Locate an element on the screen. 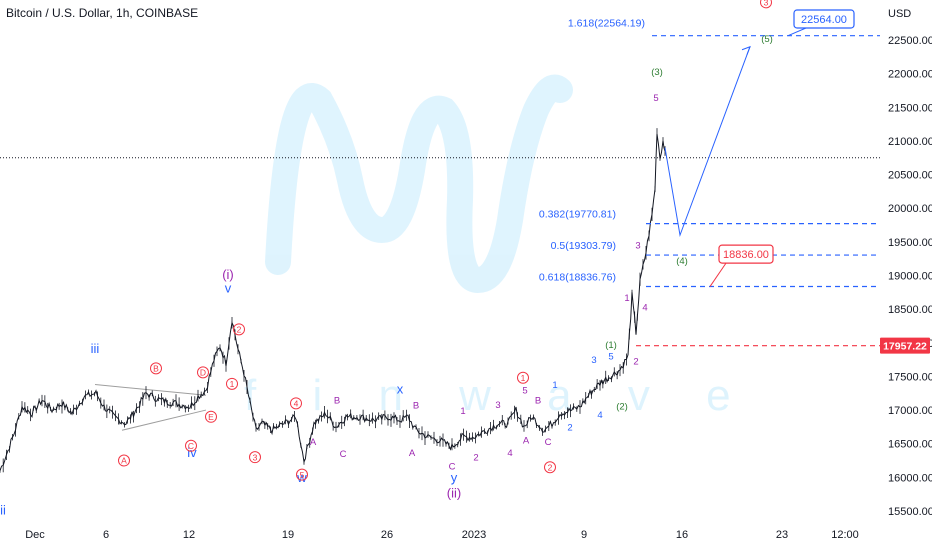  wave-label: (3) is located at coordinates (657, 72).